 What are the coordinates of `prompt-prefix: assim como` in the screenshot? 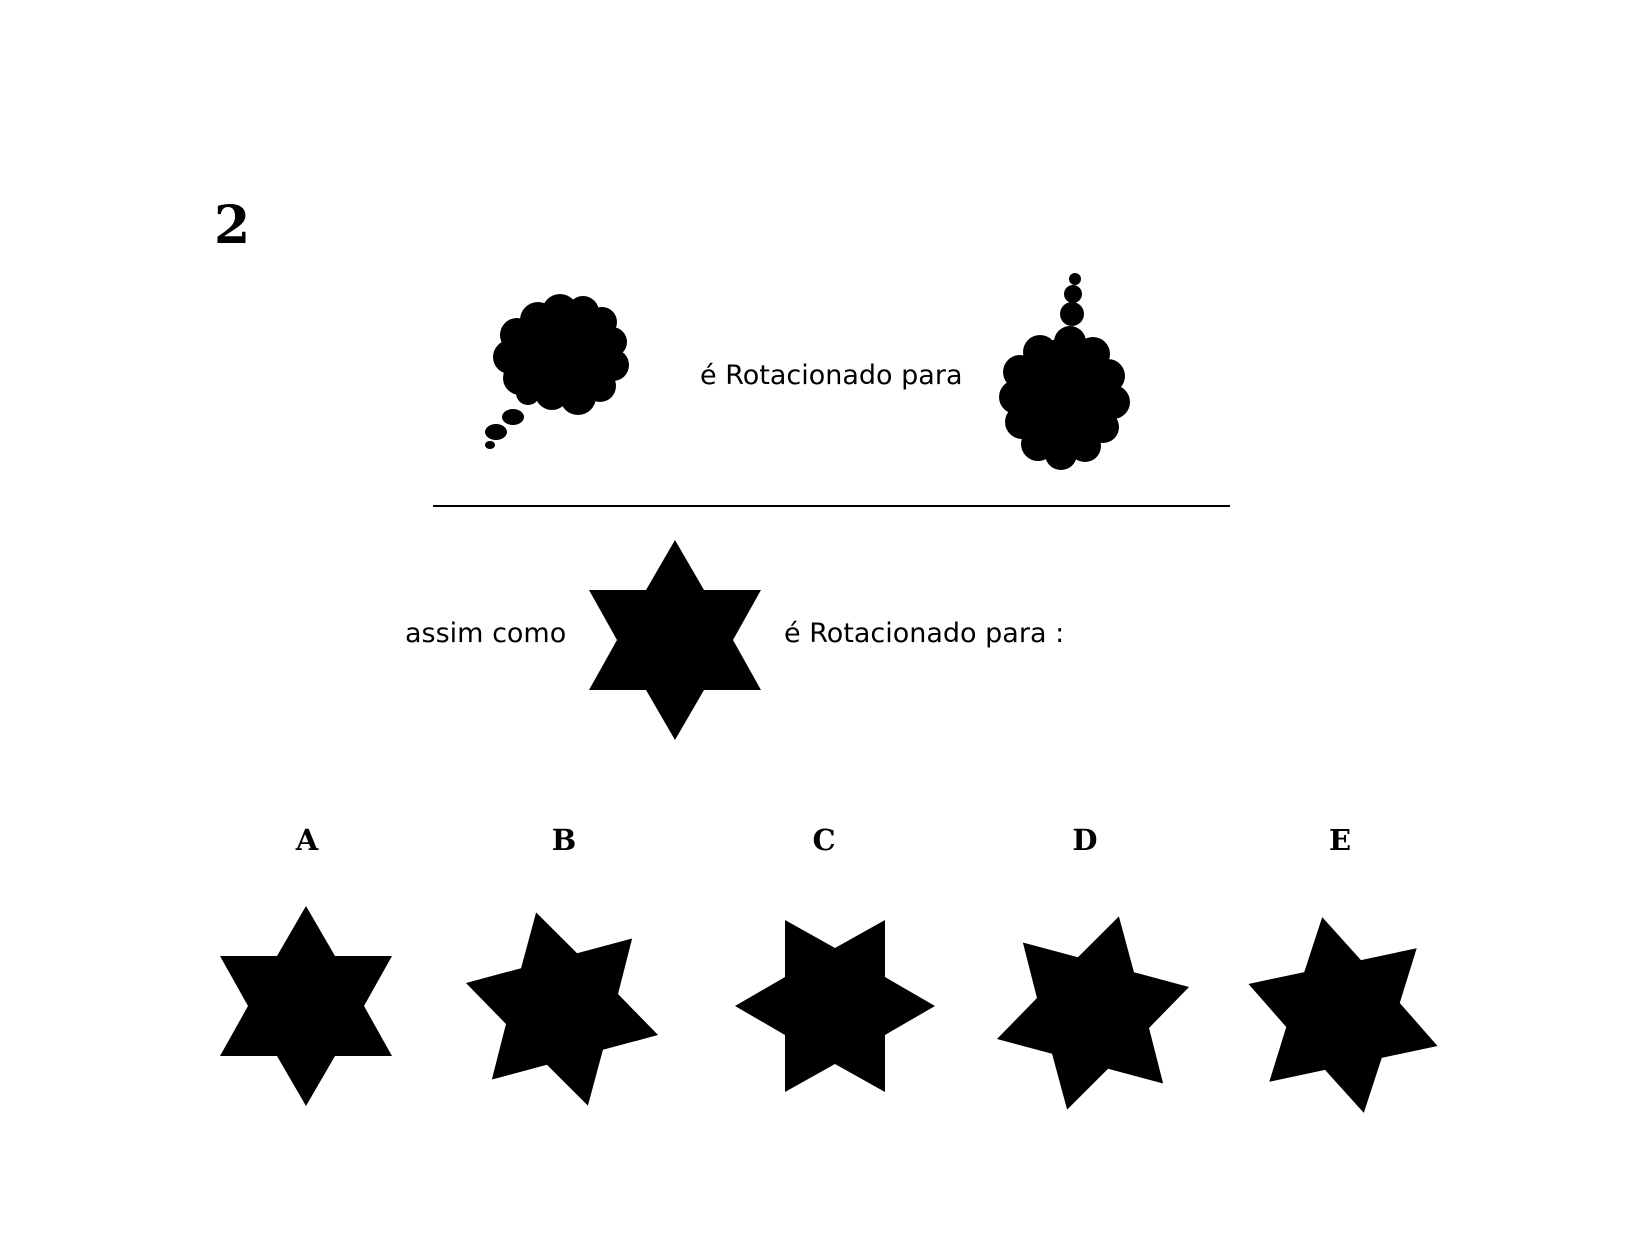 It's located at (486, 633).